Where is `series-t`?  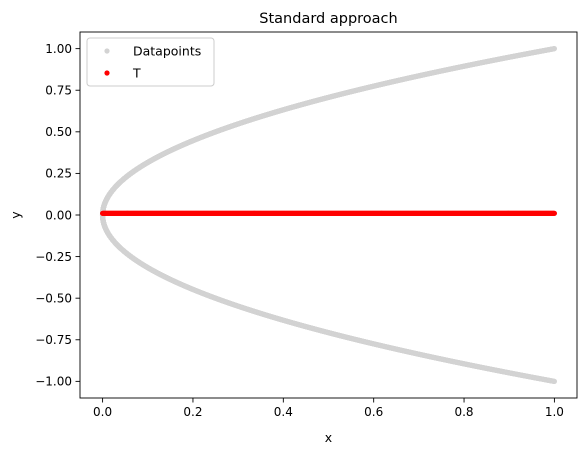 series-t is located at coordinates (328, 213).